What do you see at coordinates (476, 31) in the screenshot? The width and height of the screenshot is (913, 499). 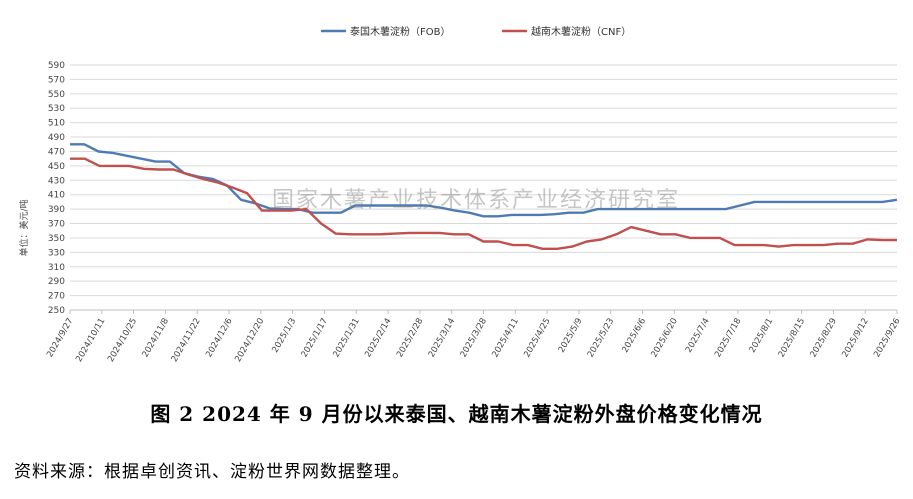 I see `chart-legend: 泰国木薯淀粉（FOB） 越南木薯淀粉（CNF）` at bounding box center [476, 31].